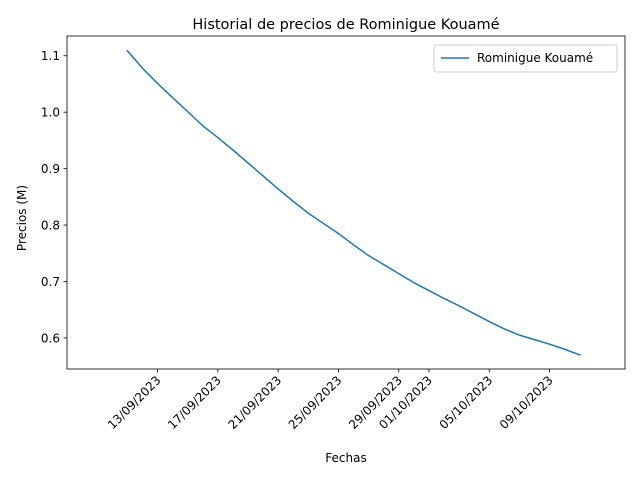  I want to click on y-tick-label: 0.9, so click(50, 169).